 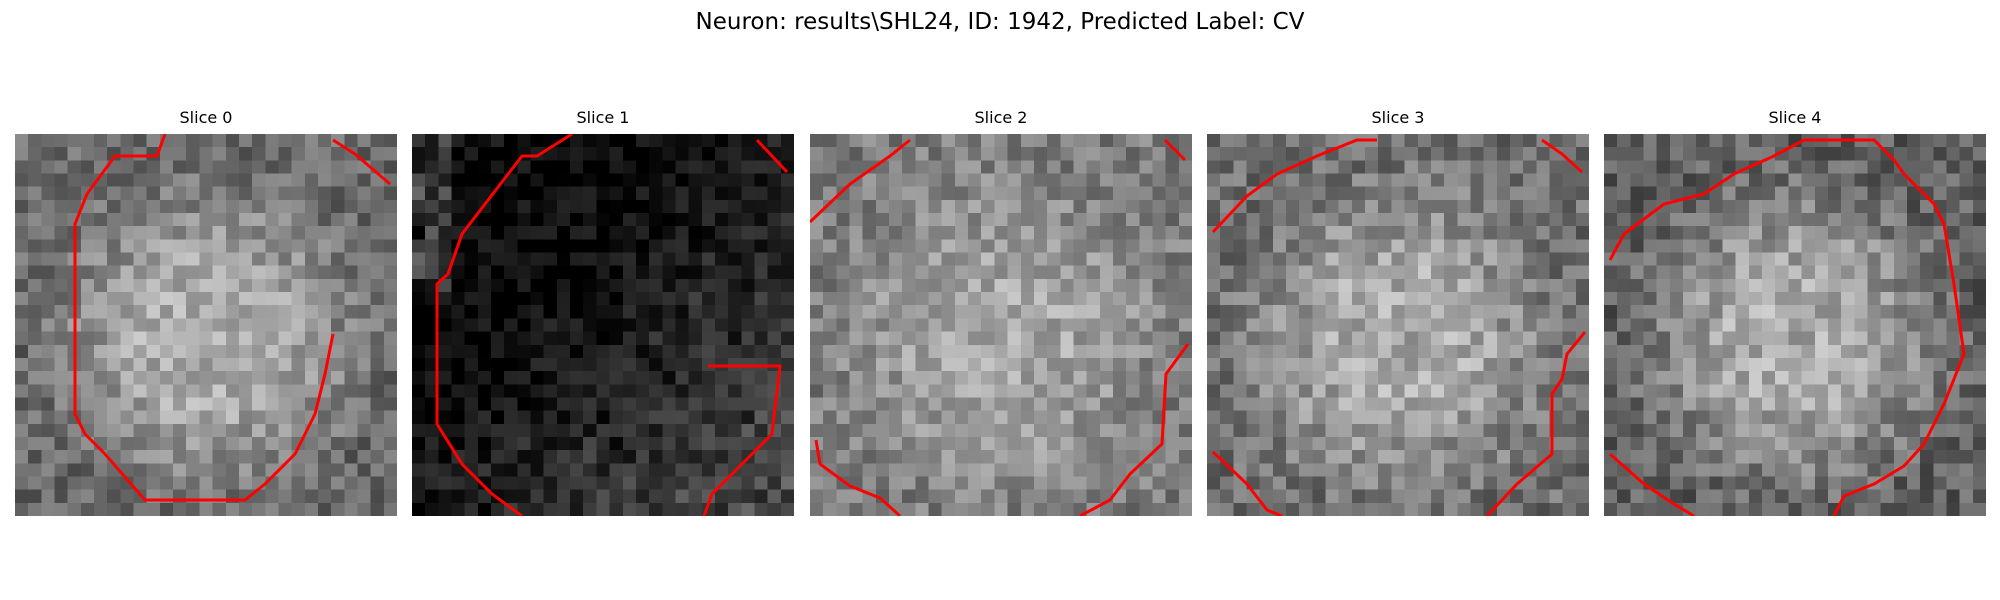 I want to click on slice-panel-4: Slice 4, so click(x=1795, y=312).